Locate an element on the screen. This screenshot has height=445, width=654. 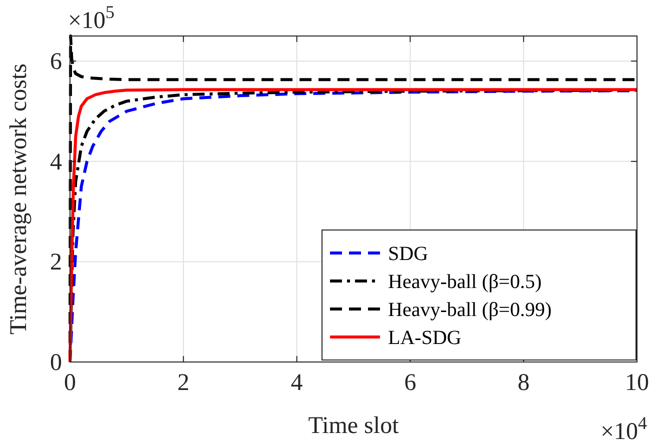
y-tick-label: 2 is located at coordinates (56, 263).